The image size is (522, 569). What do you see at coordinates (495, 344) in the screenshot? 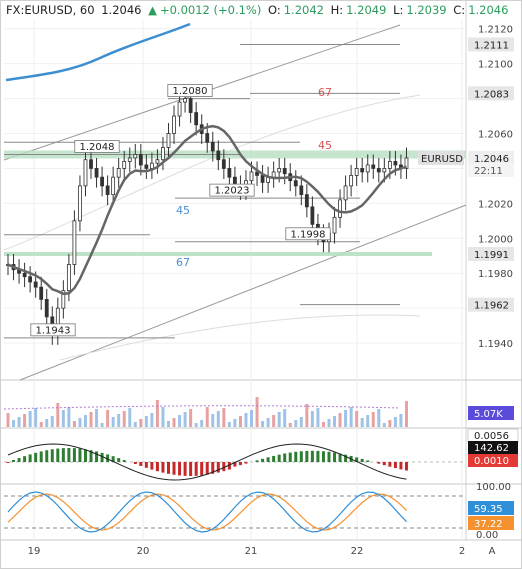
I see `price-tick-label: 1.1940` at bounding box center [495, 344].